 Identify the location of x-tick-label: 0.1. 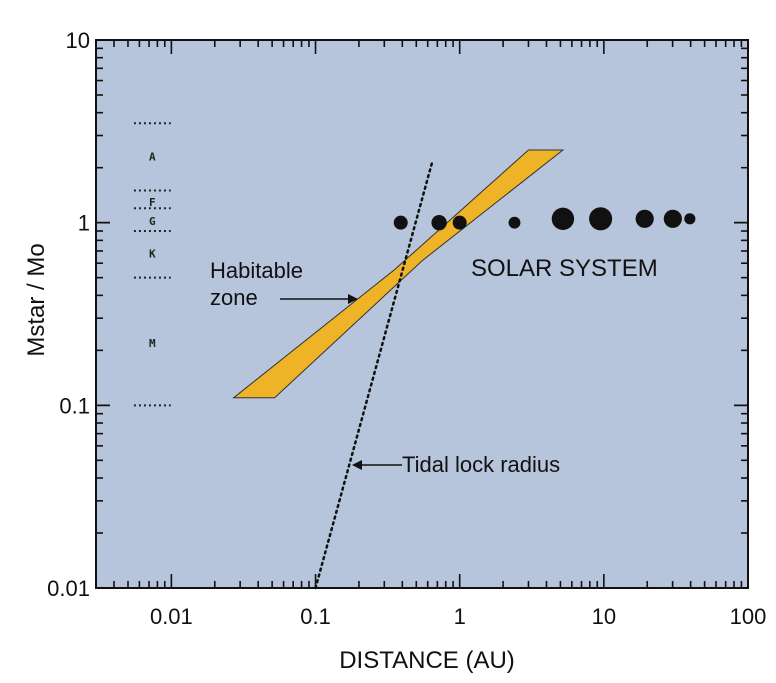
(315, 616).